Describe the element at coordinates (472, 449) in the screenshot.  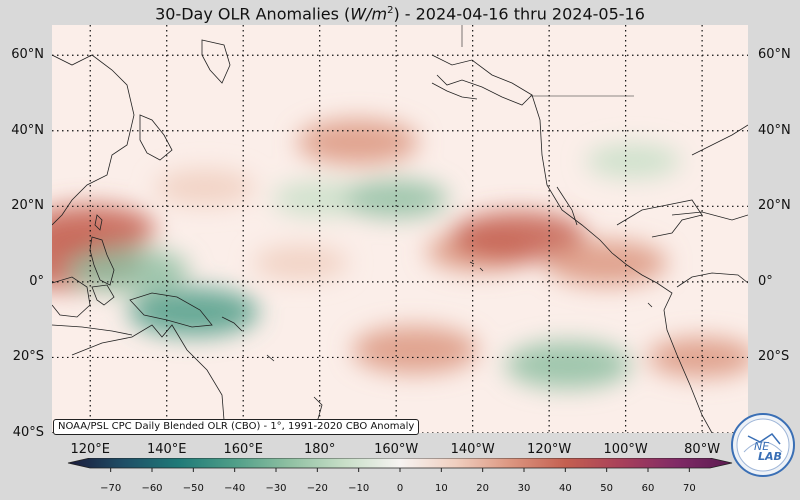
I see `lon-label: 140°W` at that location.